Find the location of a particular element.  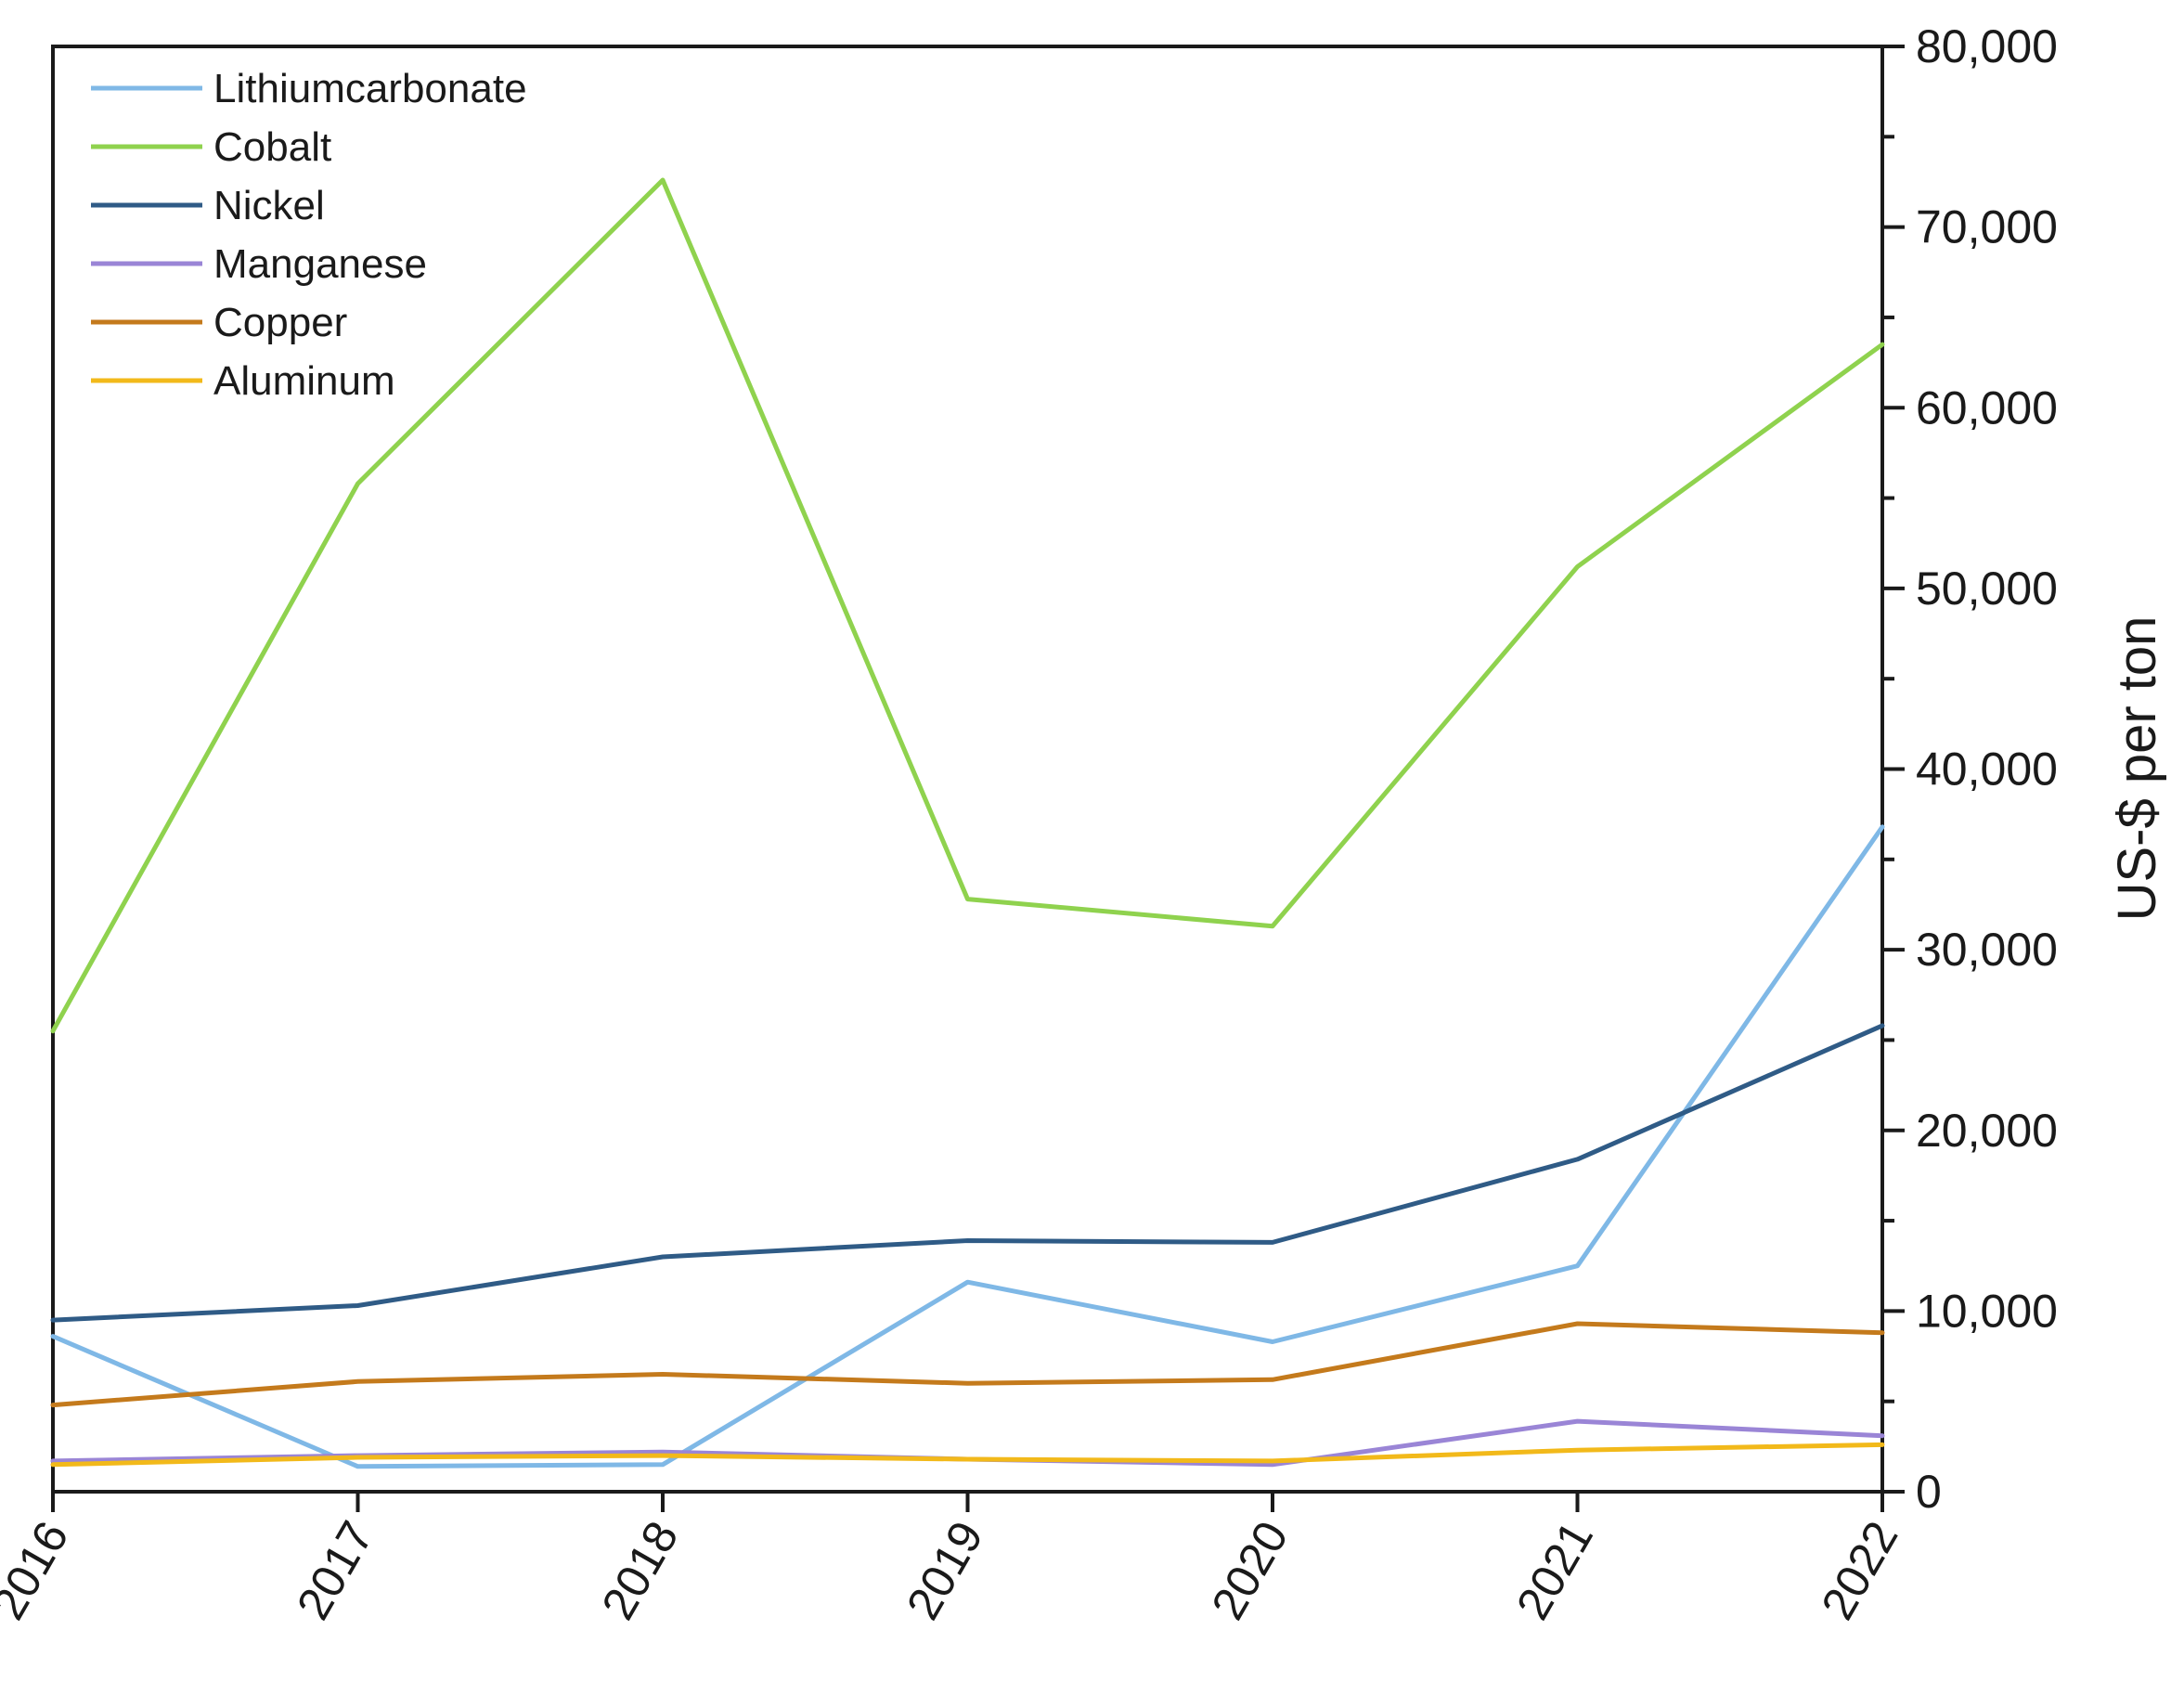

legend-label: Cobalt is located at coordinates (272, 147).